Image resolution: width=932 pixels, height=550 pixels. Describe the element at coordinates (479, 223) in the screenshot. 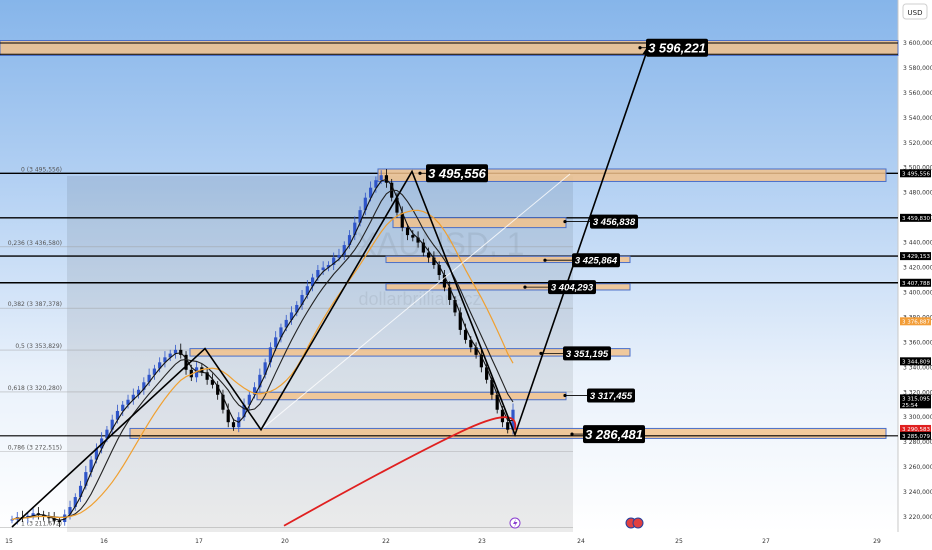

I see `price-zone` at that location.